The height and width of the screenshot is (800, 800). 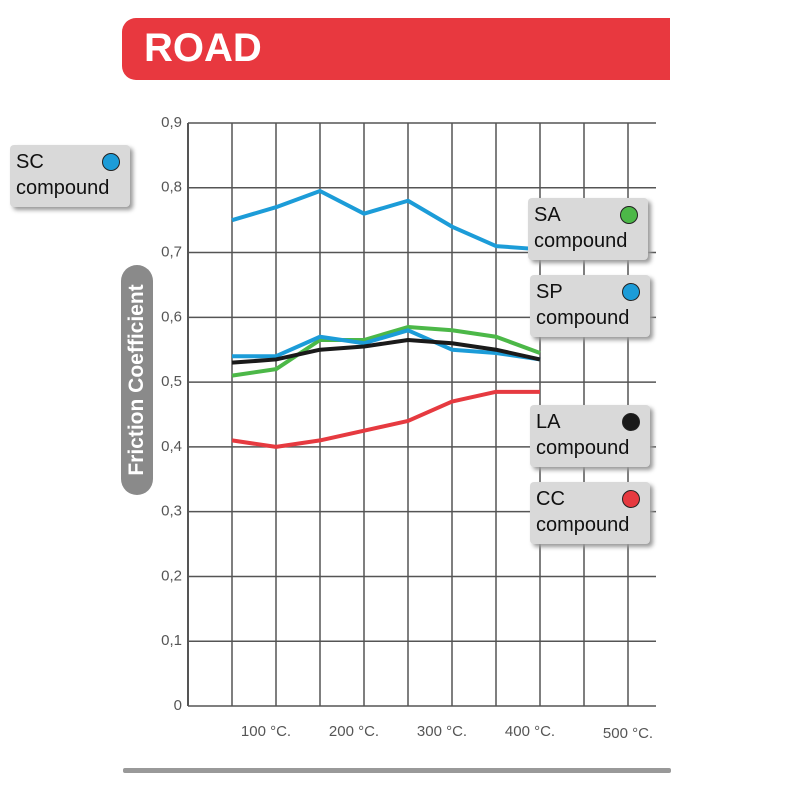 I want to click on legend-item: CC compound, so click(x=590, y=513).